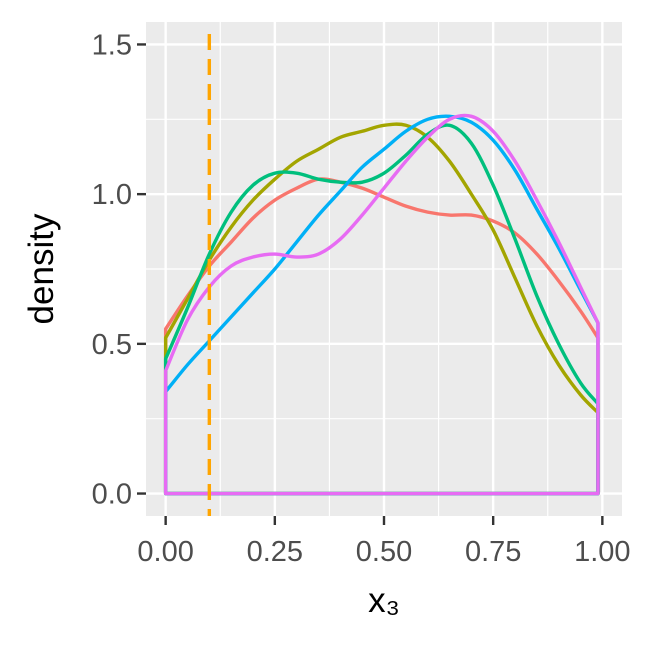 This screenshot has height=645, width=645. Describe the element at coordinates (384, 552) in the screenshot. I see `x-tick-label: 0.50` at that location.